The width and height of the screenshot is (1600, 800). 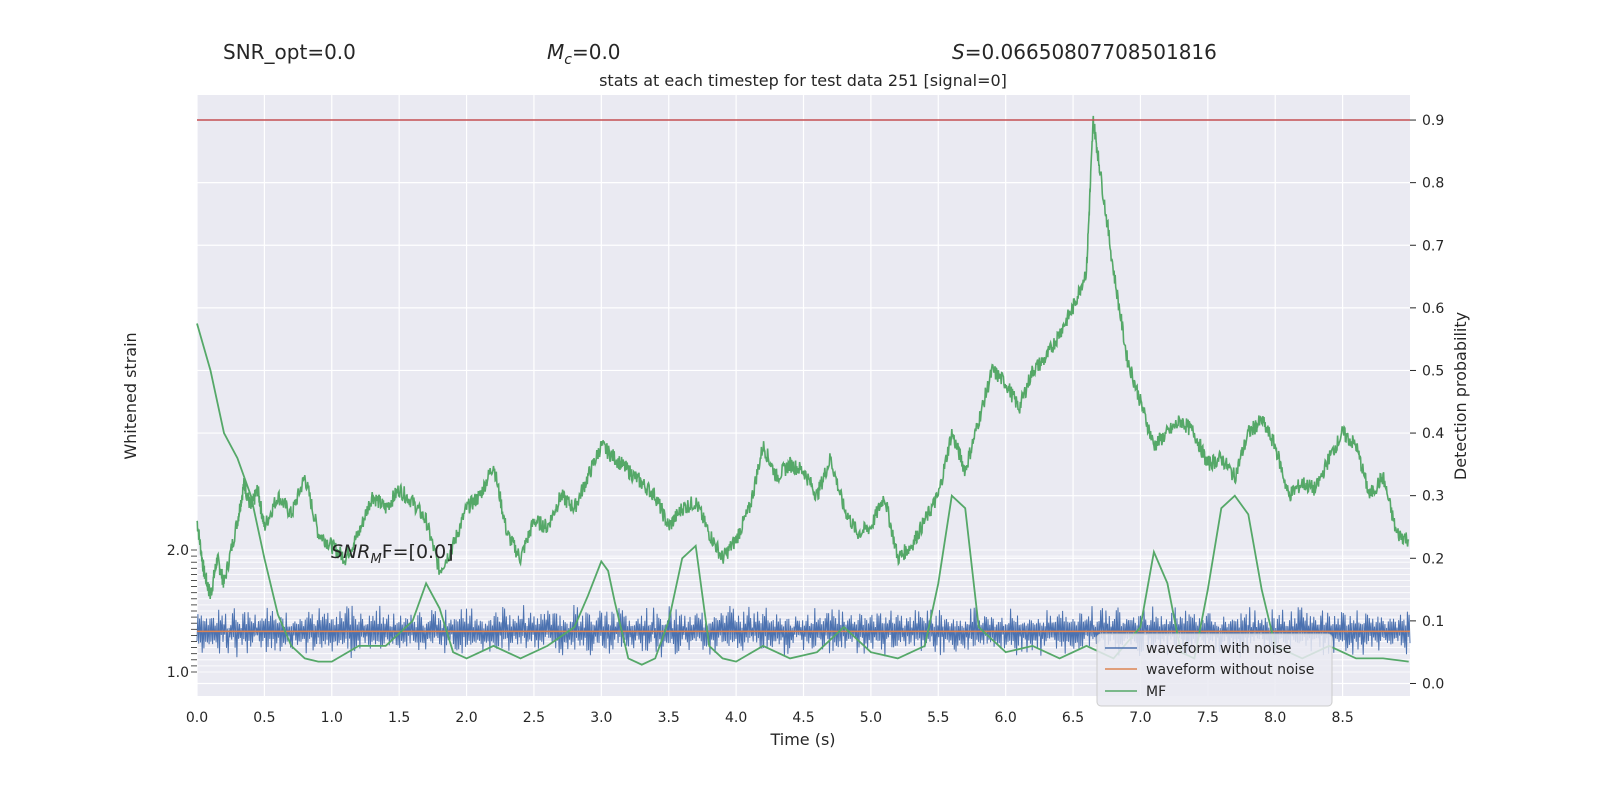 What do you see at coordinates (1433, 121) in the screenshot?
I see `right-tick-label: 0.9` at bounding box center [1433, 121].